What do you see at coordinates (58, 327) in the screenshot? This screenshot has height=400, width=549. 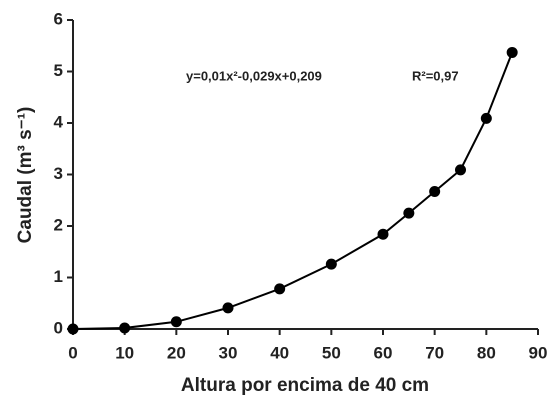 I see `y-tick-label: 0` at bounding box center [58, 327].